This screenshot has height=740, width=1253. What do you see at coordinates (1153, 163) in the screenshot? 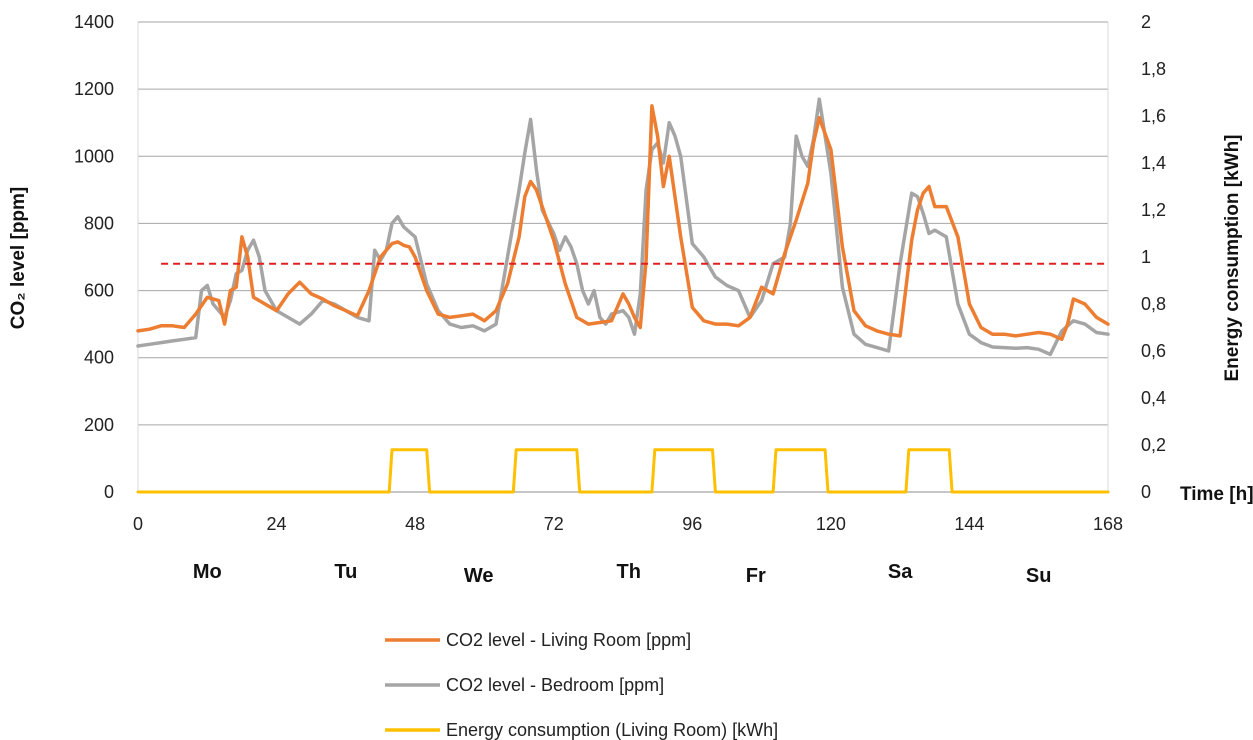
I see `right-tick-label: 1,4` at bounding box center [1153, 163].